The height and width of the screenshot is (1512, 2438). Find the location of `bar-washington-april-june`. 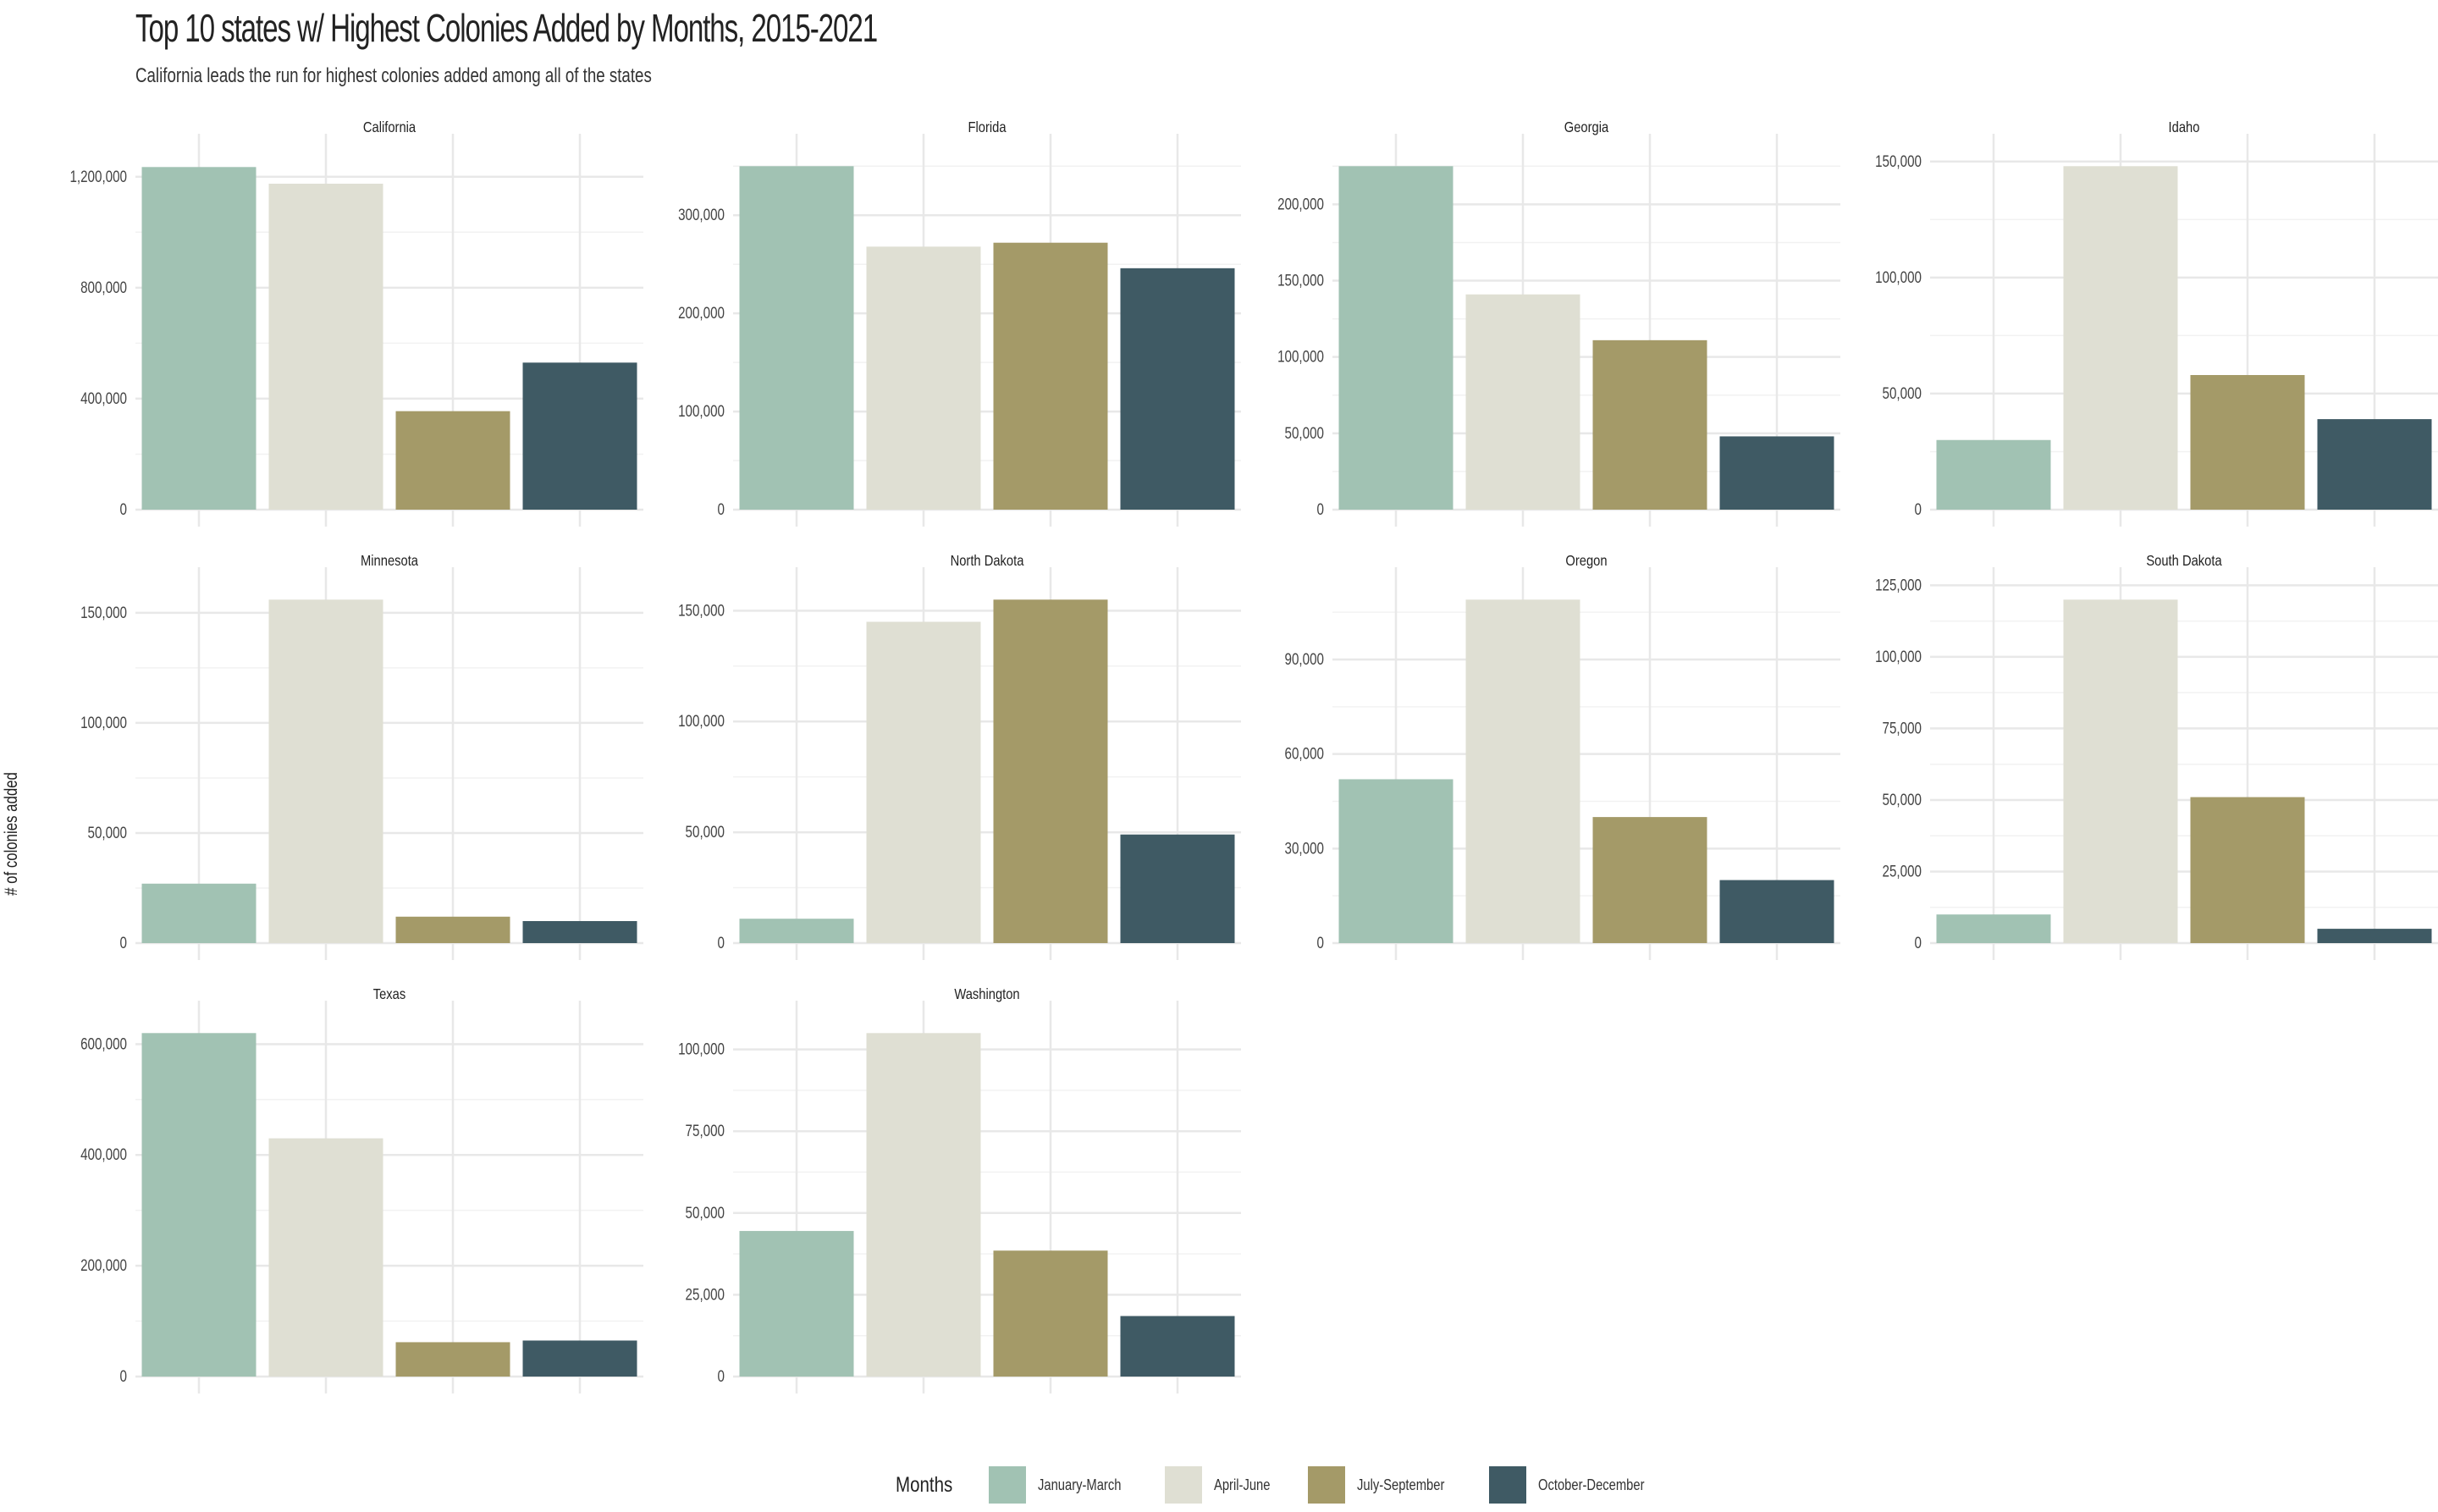

bar-washington-april-june is located at coordinates (923, 1205).